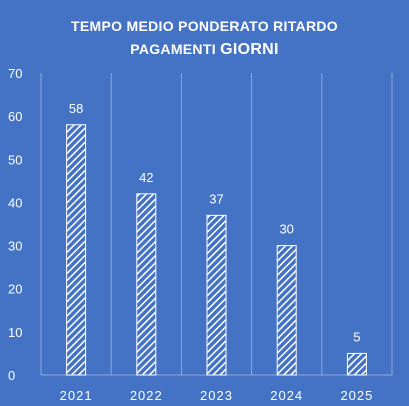  What do you see at coordinates (146, 284) in the screenshot?
I see `bar-2022` at bounding box center [146, 284].